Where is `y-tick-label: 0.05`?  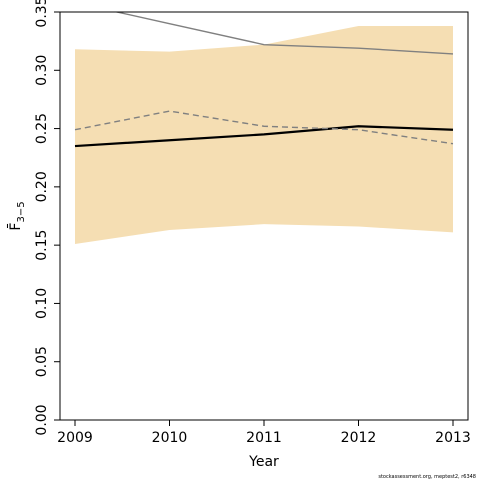
y-tick-label: 0.05 is located at coordinates (42, 361).